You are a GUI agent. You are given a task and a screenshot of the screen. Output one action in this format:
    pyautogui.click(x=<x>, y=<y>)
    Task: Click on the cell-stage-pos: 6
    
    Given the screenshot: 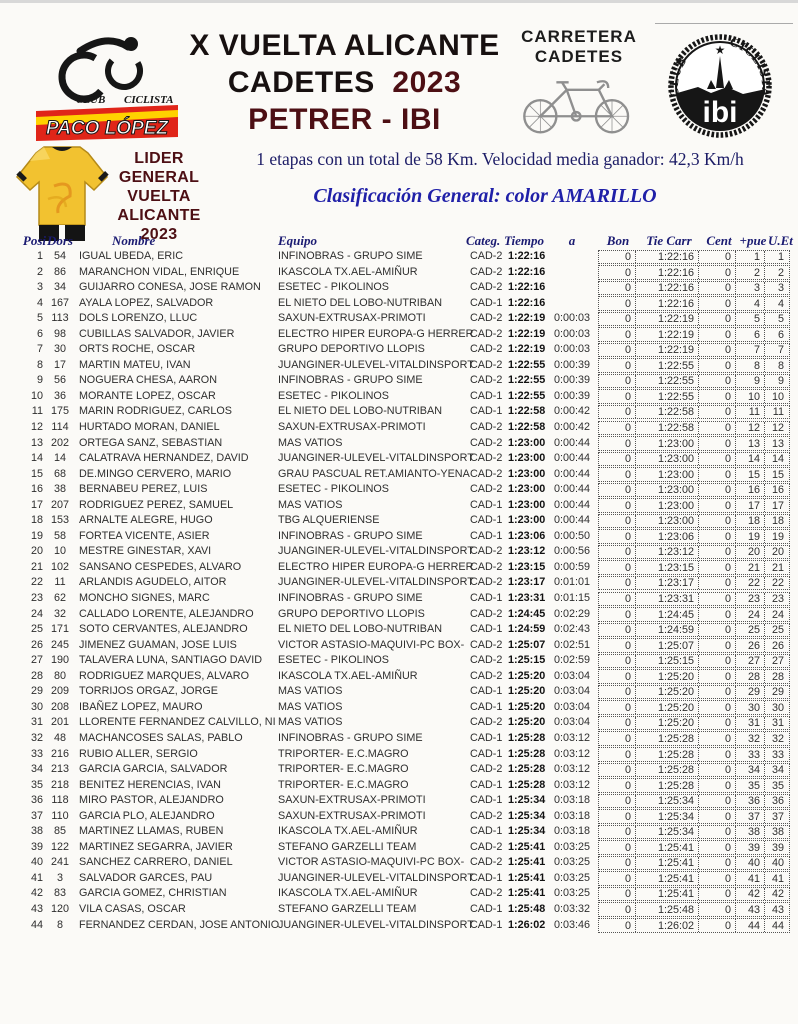 What is the action you would take?
    pyautogui.click(x=776, y=334)
    